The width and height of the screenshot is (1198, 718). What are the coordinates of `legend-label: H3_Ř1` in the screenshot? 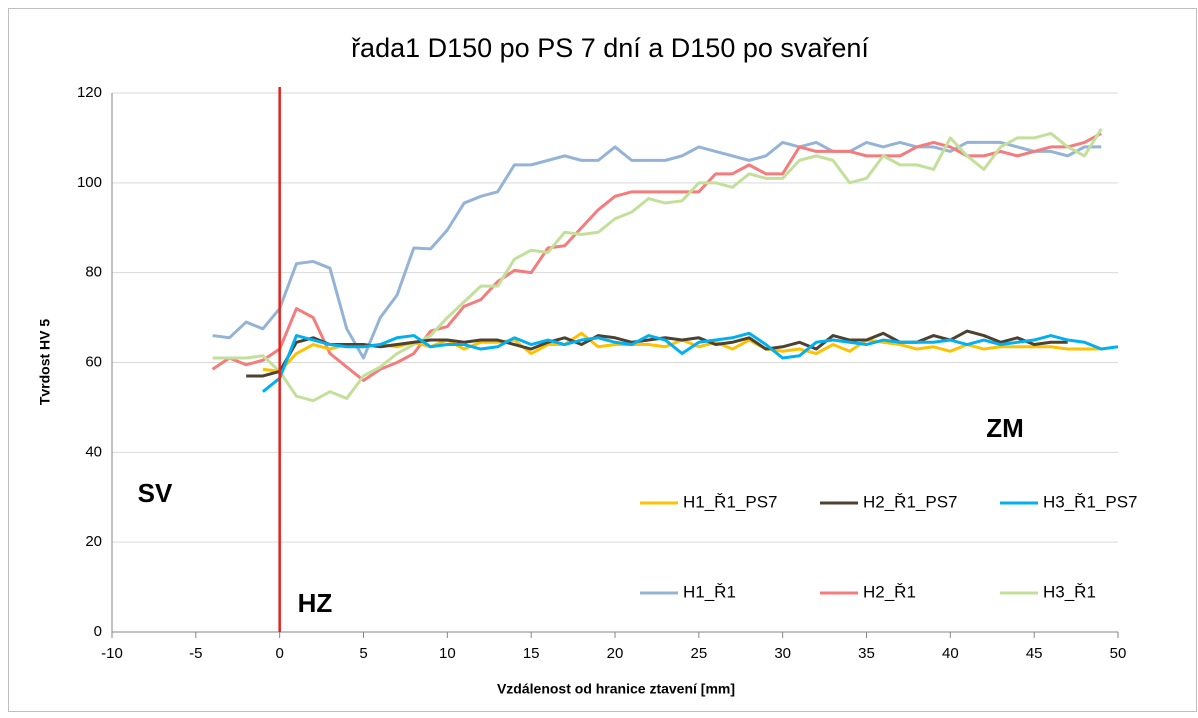 It's located at (1069, 591).